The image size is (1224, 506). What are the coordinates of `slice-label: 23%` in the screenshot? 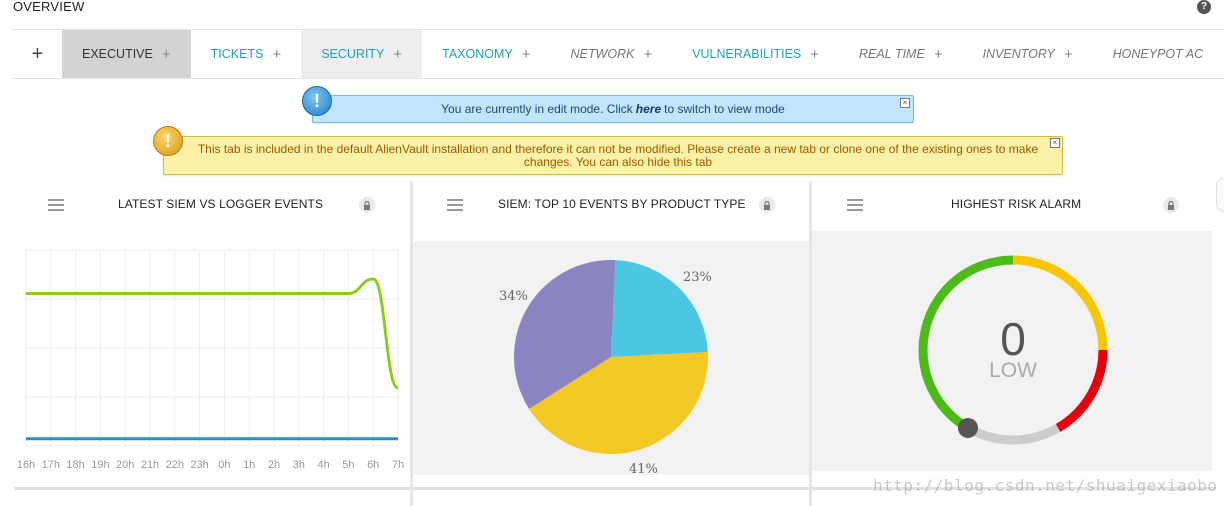 It's located at (697, 277).